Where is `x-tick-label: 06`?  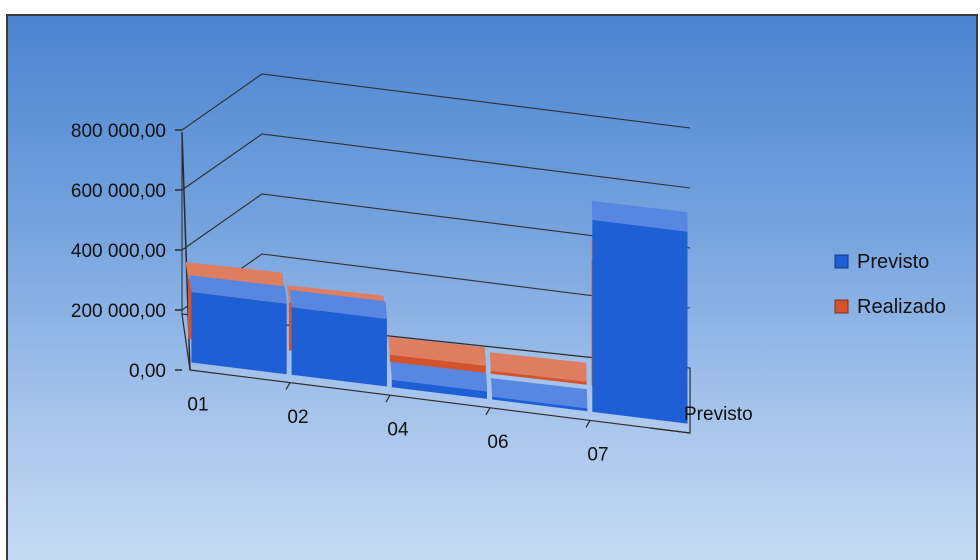
x-tick-label: 06 is located at coordinates (497, 442).